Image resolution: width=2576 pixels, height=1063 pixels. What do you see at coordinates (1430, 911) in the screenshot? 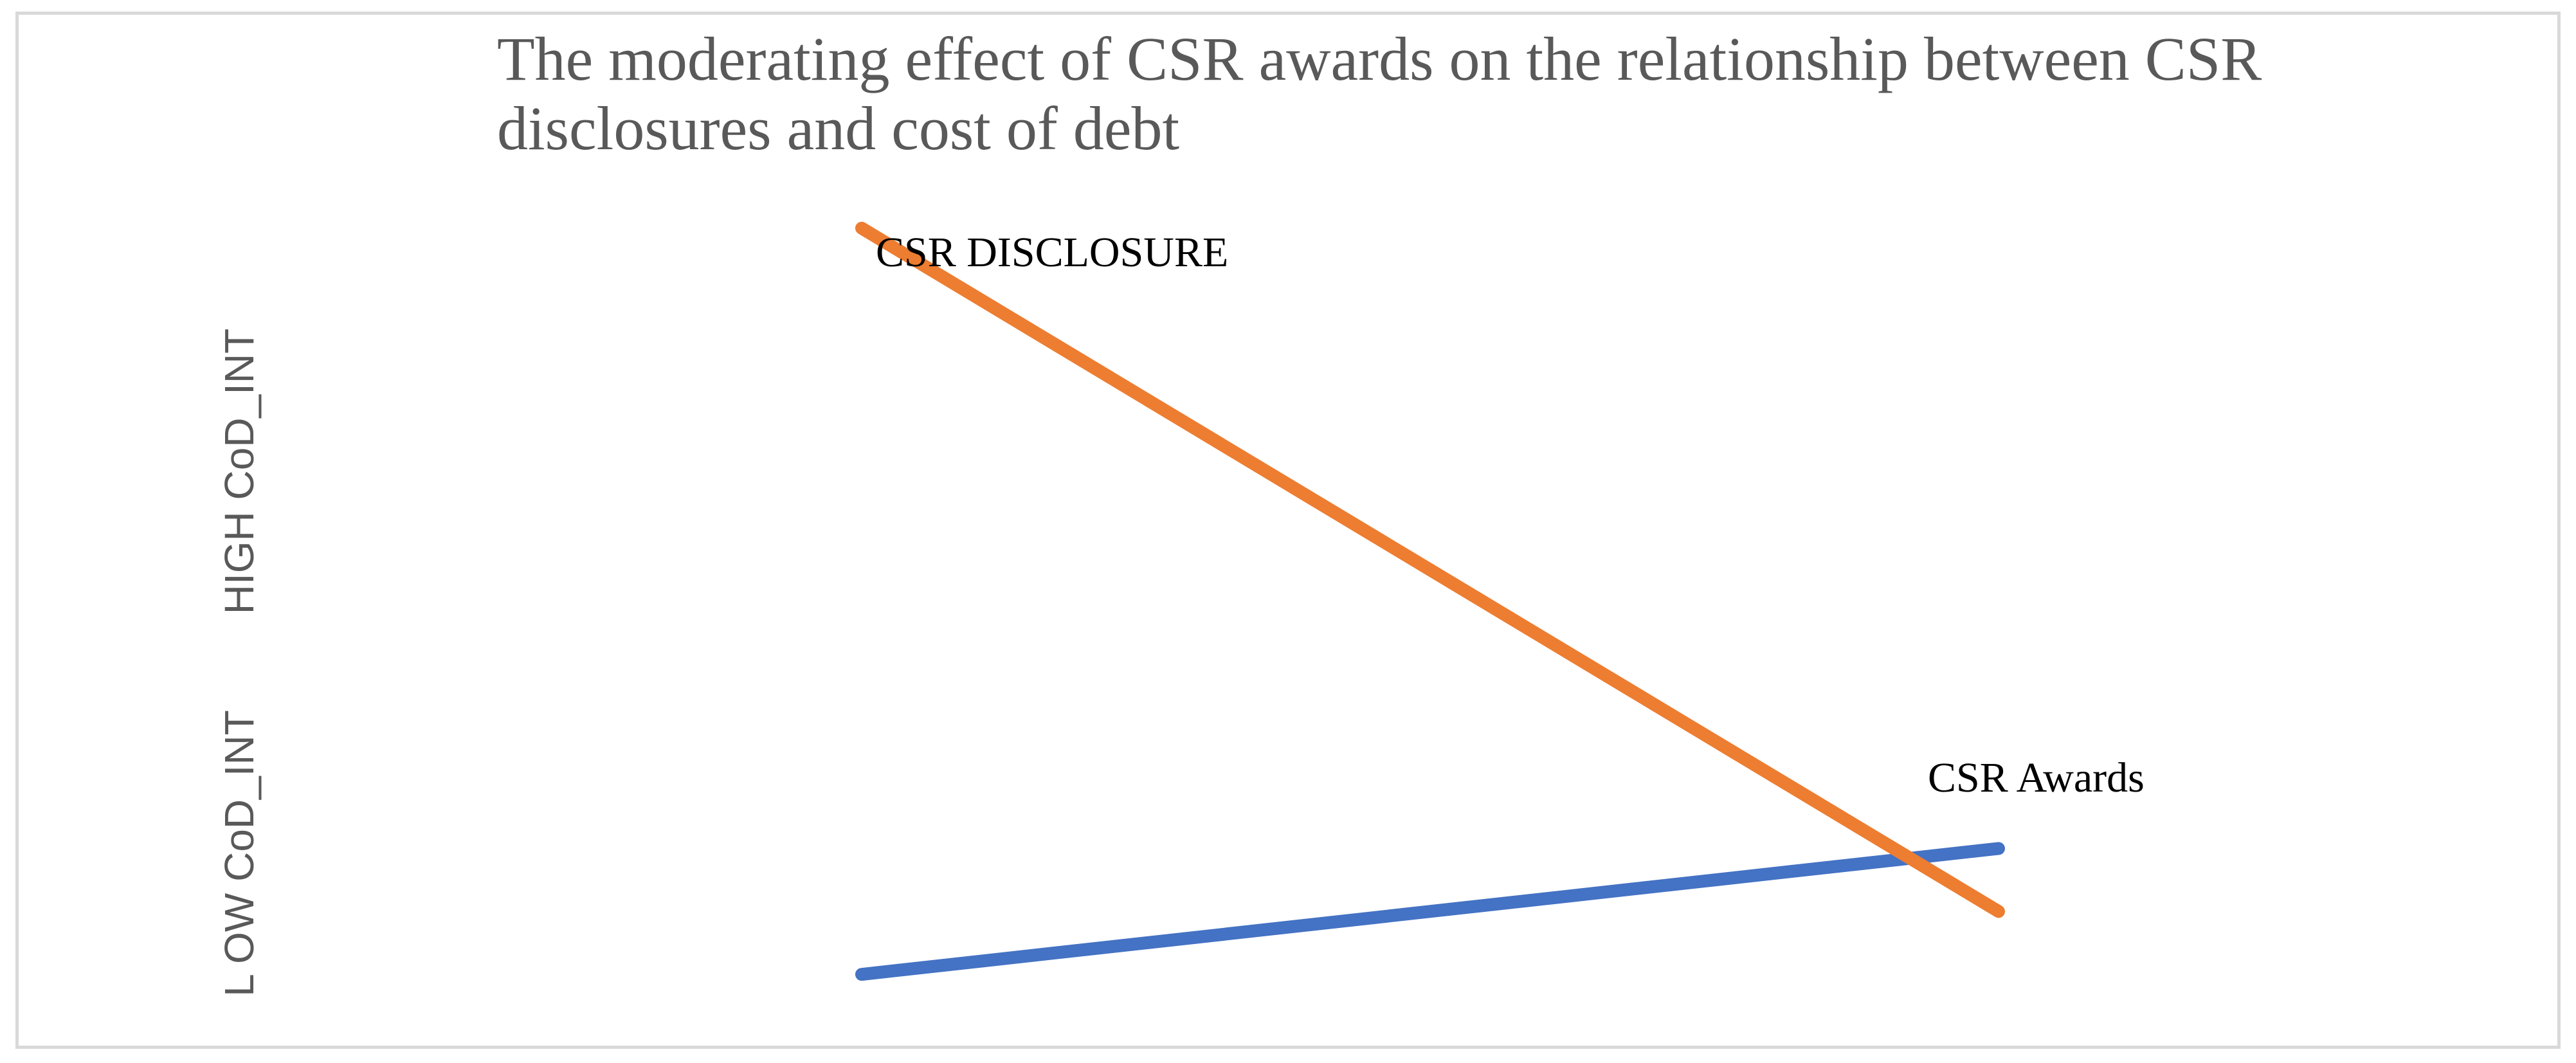
I see `series-line-csr-awards` at bounding box center [1430, 911].